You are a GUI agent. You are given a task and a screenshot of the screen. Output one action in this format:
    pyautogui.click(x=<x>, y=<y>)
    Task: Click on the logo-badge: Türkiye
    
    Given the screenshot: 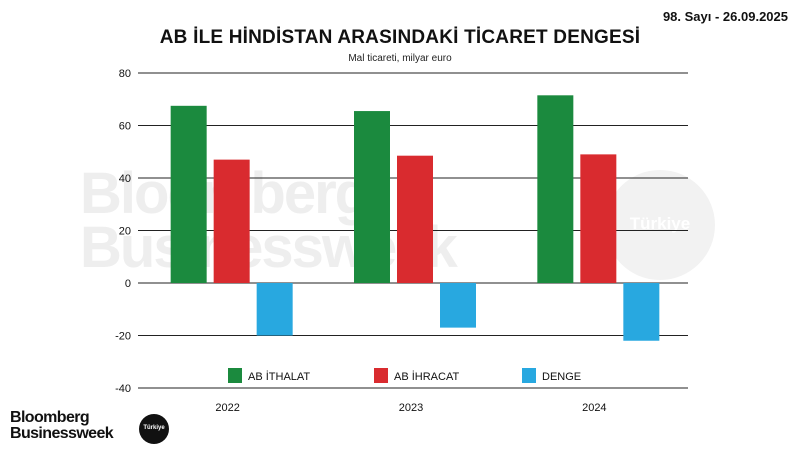 What is the action you would take?
    pyautogui.click(x=154, y=429)
    